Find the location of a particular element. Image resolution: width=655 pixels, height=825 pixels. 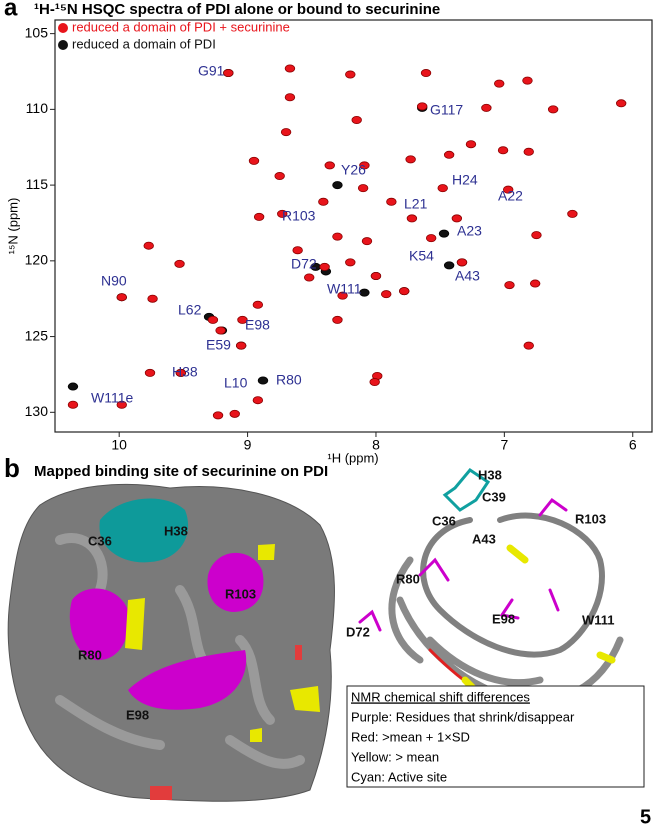

active-site-patch is located at coordinates (144, 530).